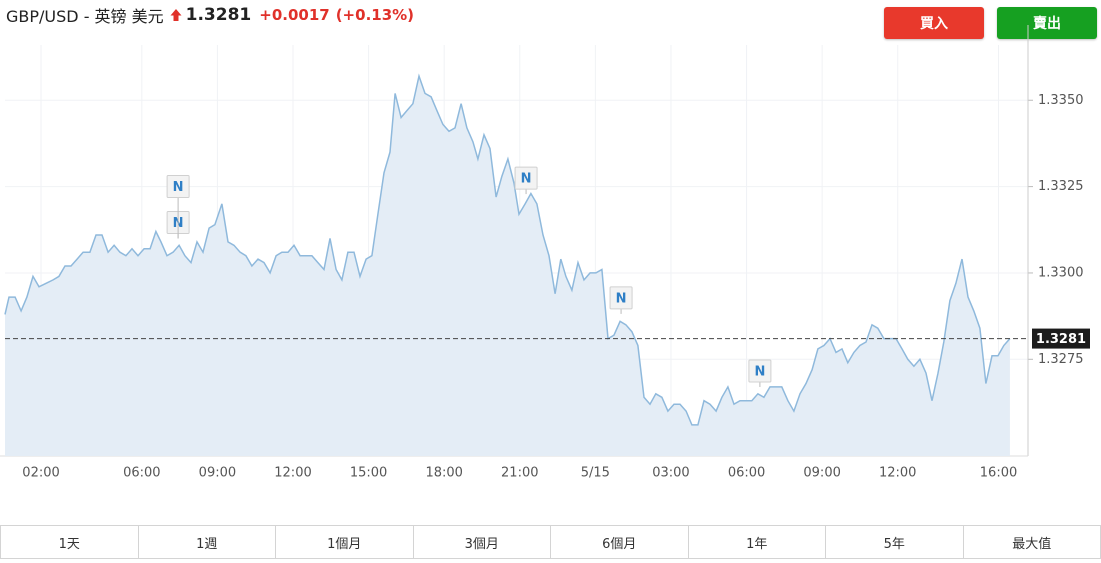  I want to click on last-value-tag, so click(1061, 338).